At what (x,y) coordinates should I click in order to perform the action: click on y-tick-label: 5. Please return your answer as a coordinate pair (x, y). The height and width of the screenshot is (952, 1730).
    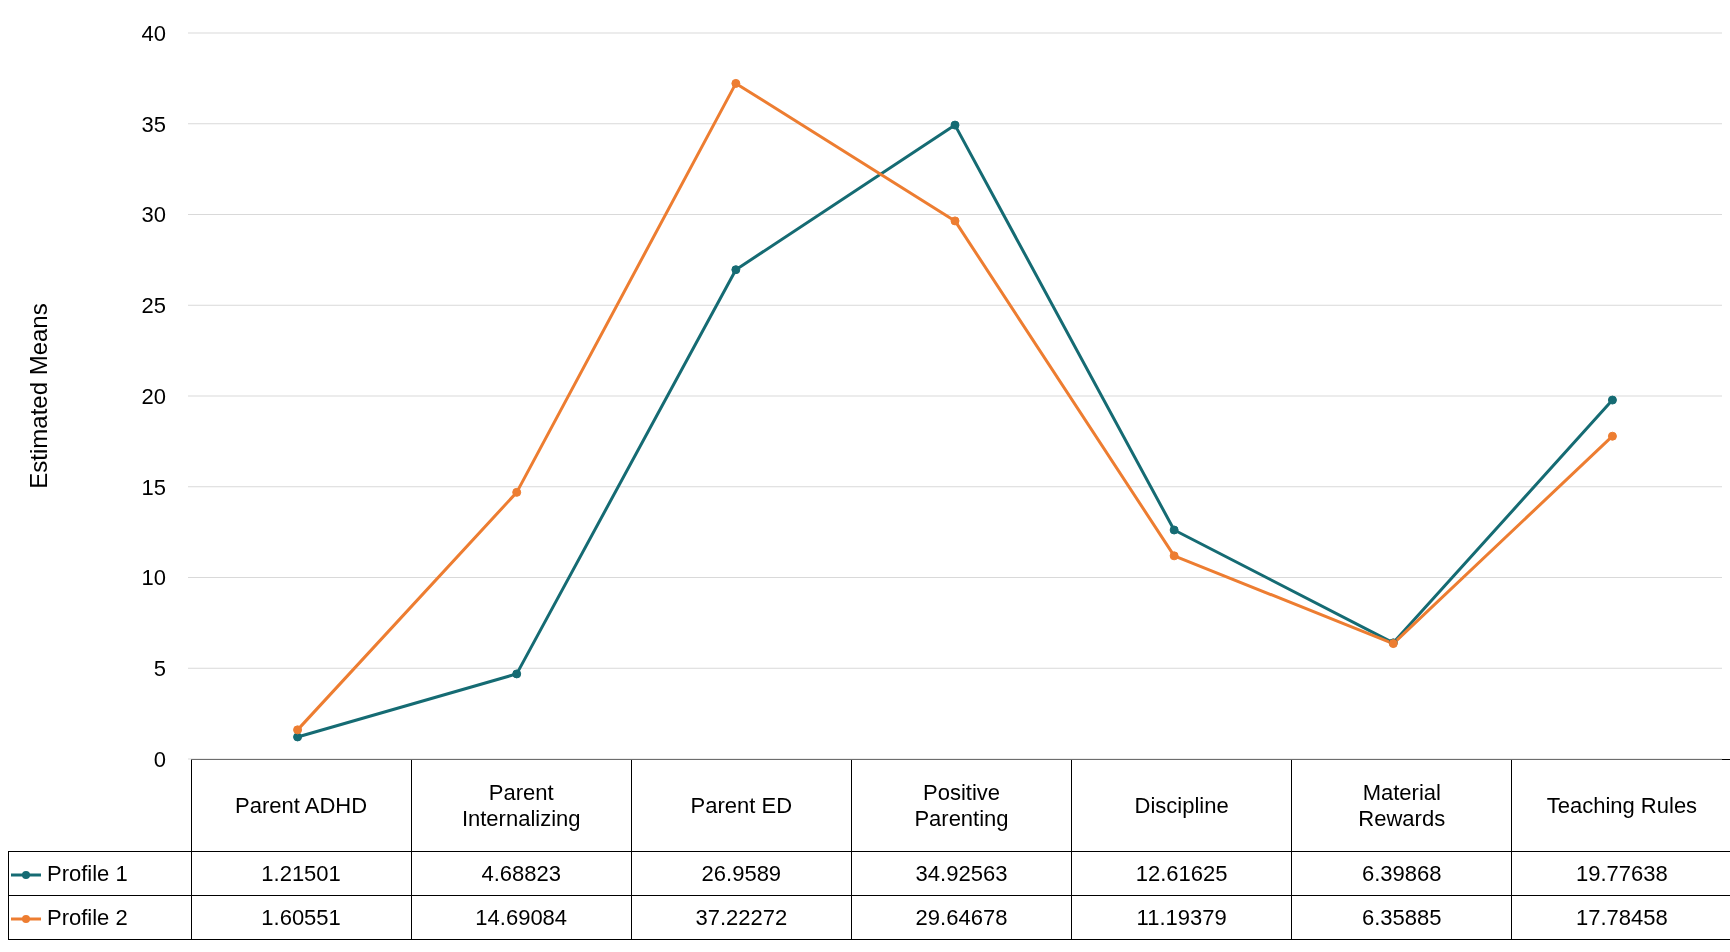
    Looking at the image, I should click on (159, 669).